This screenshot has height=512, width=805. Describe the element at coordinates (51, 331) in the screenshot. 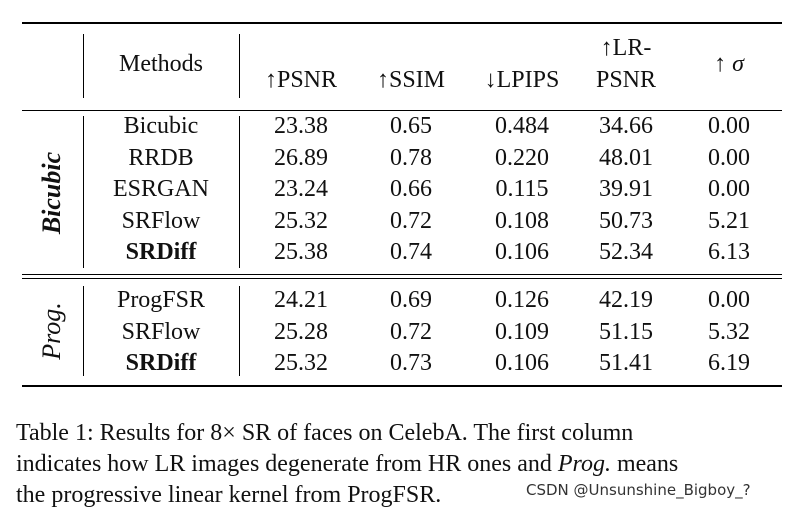

I see `group-label-prog: Prog.` at that location.